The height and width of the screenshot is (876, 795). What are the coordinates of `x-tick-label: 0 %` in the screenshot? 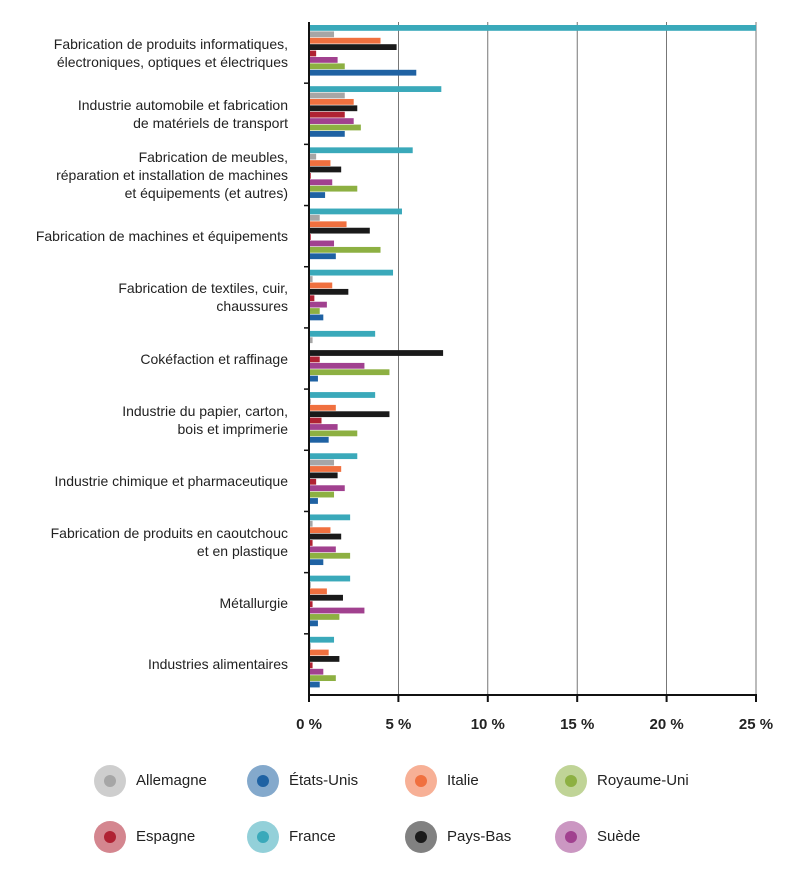 It's located at (309, 724).